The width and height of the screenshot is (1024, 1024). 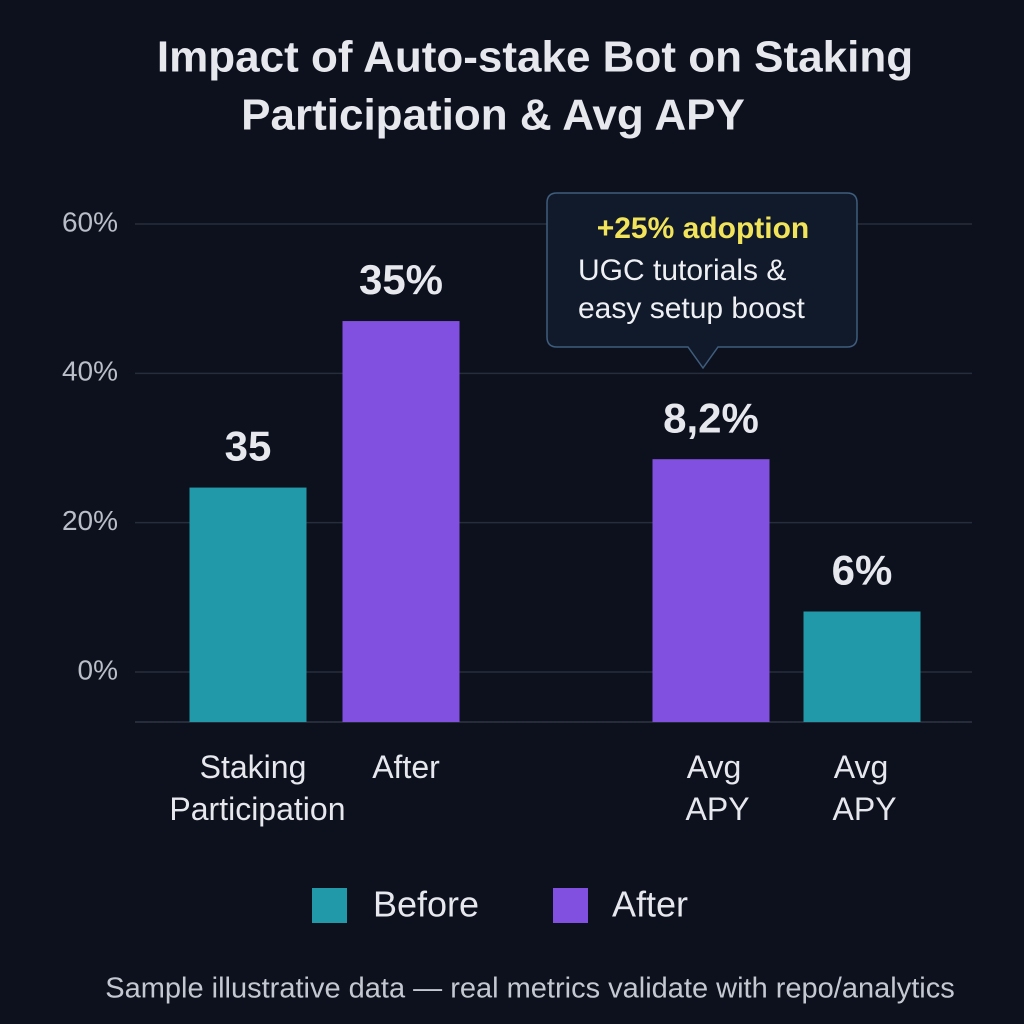 I want to click on callout-box, so click(x=702, y=281).